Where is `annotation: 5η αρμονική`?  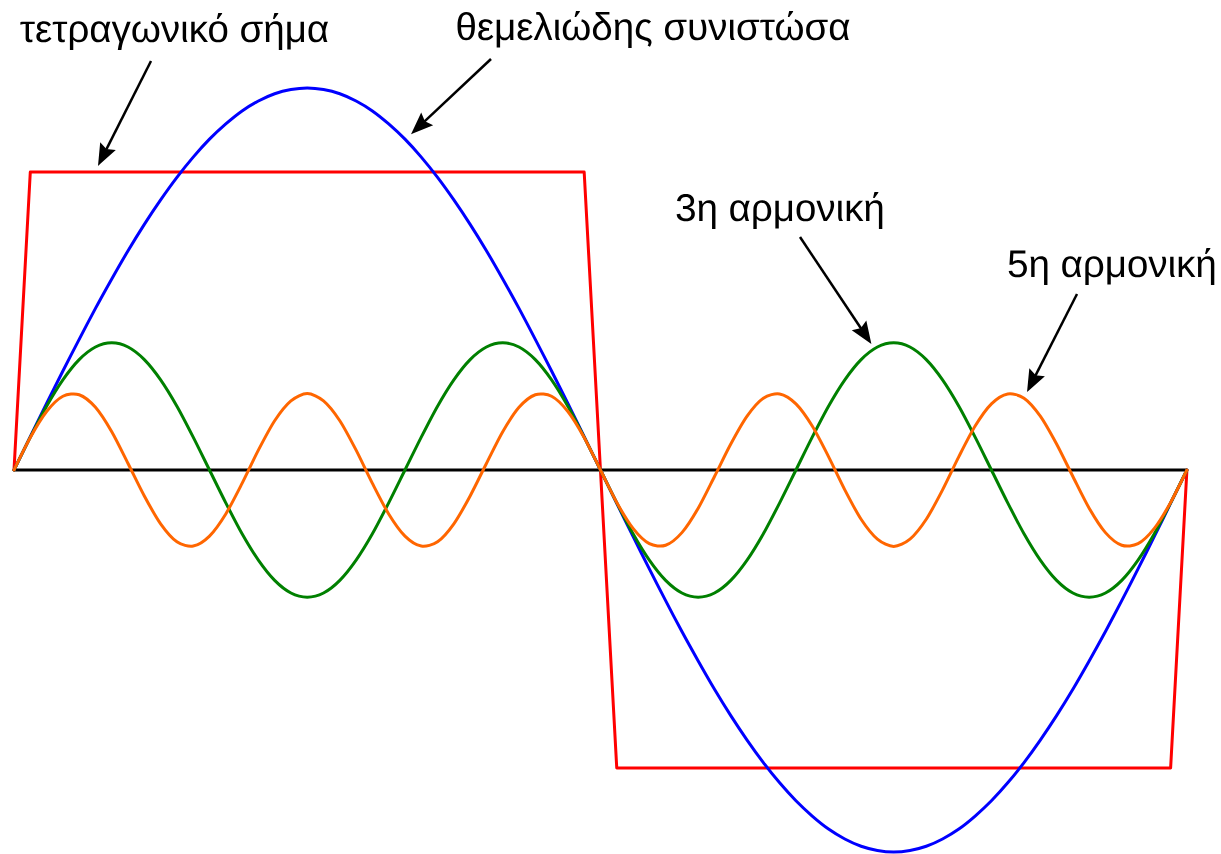
annotation: 5η αρμονική is located at coordinates (1111, 266).